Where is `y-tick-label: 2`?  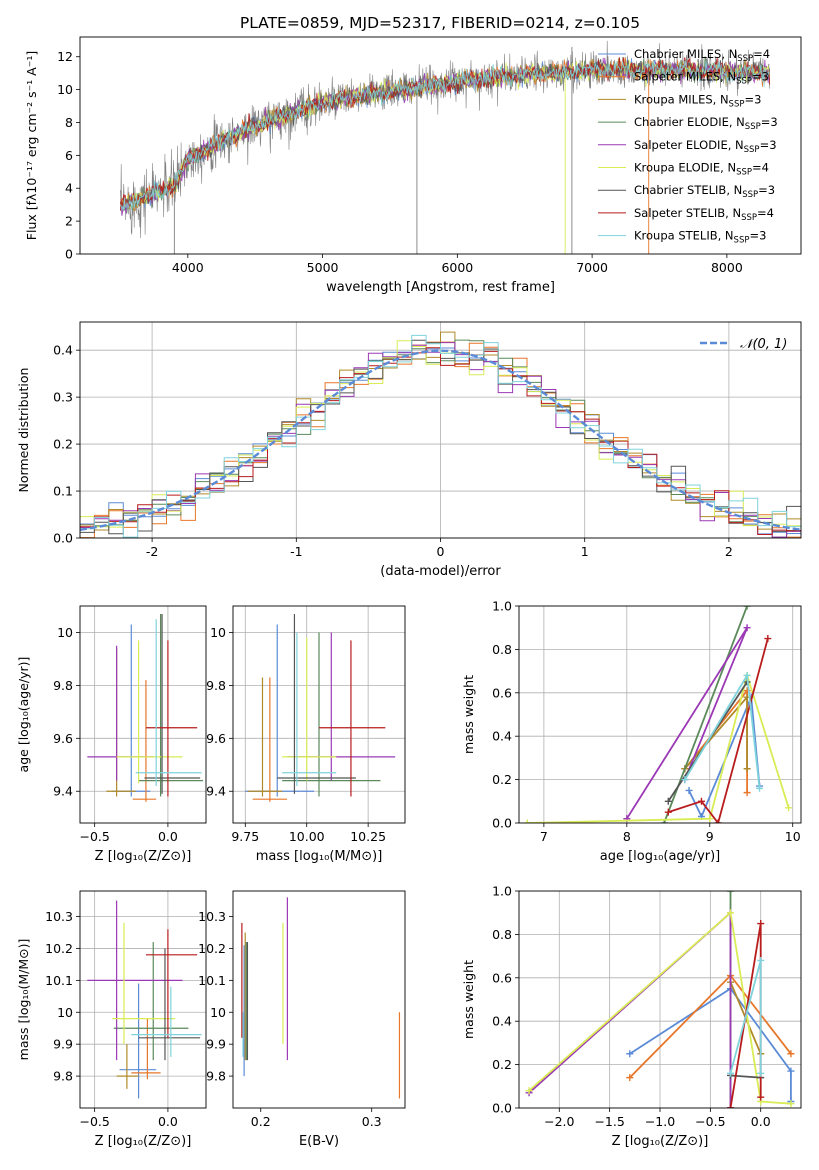 y-tick-label: 2 is located at coordinates (69, 221).